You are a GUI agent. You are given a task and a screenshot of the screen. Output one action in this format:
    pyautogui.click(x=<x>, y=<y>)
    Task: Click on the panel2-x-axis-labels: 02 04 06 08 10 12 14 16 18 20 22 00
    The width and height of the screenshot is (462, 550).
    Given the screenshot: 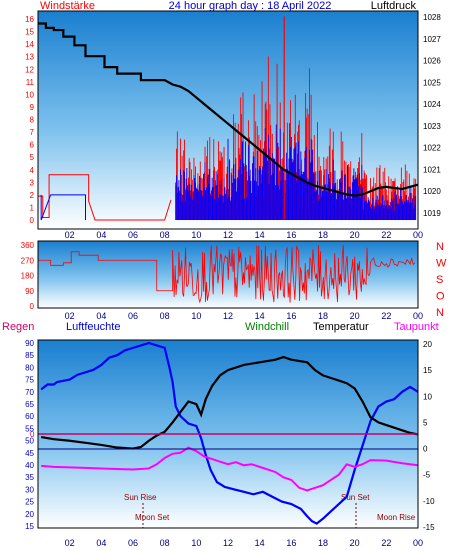 What is the action you would take?
    pyautogui.click(x=244, y=316)
    